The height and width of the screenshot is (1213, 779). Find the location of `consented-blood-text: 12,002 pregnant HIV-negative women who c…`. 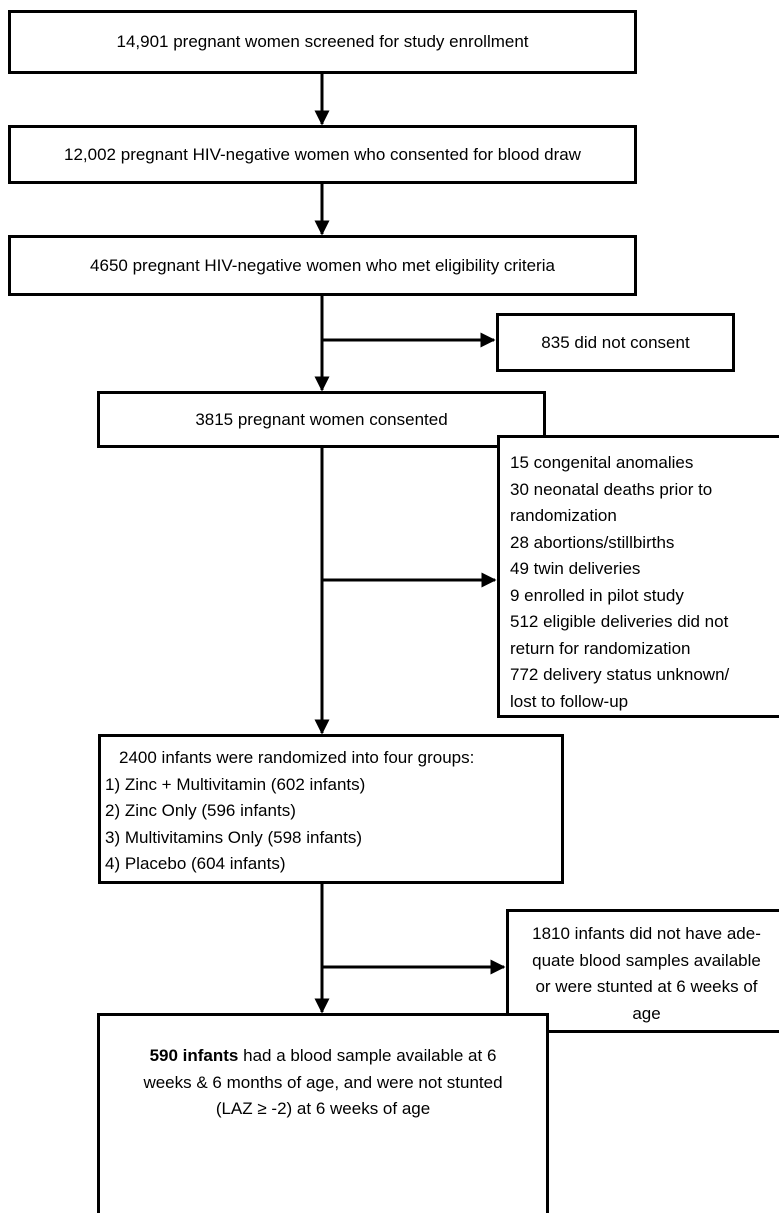

consented-blood-text: 12,002 pregnant HIV-negative women who c… is located at coordinates (322, 154).